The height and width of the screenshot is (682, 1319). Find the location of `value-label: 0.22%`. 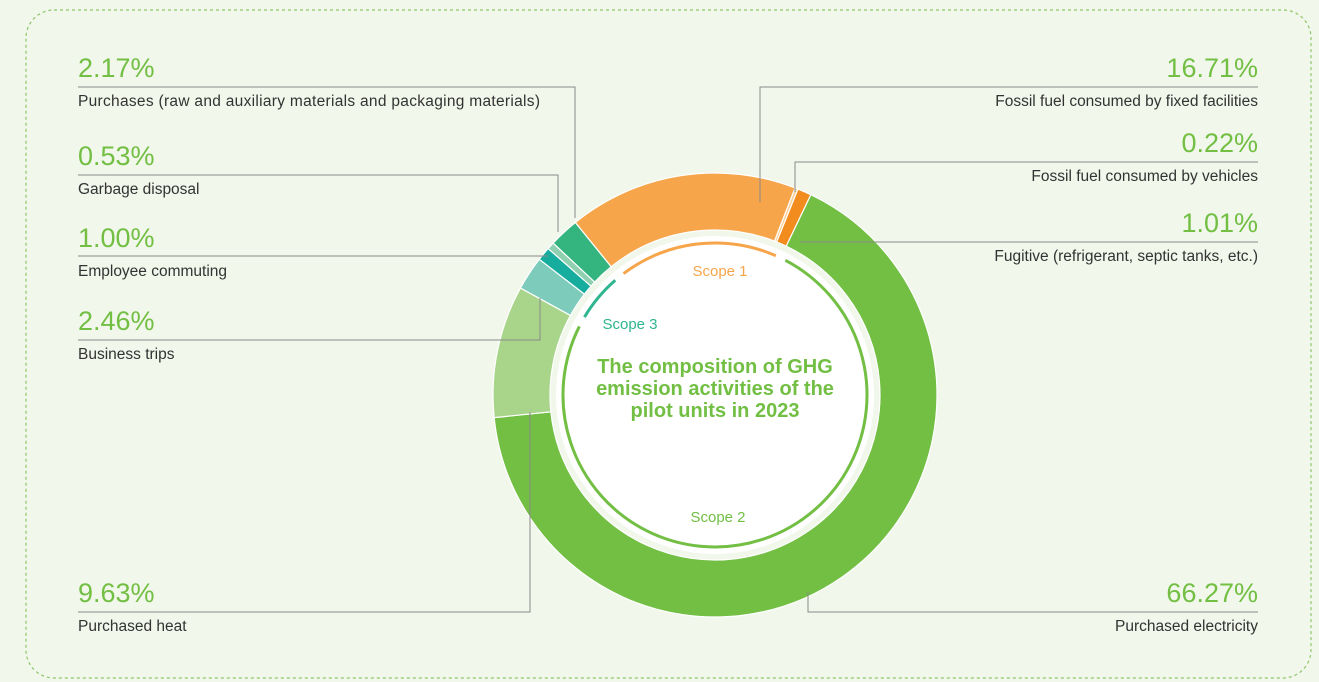

value-label: 0.22% is located at coordinates (1219, 143).